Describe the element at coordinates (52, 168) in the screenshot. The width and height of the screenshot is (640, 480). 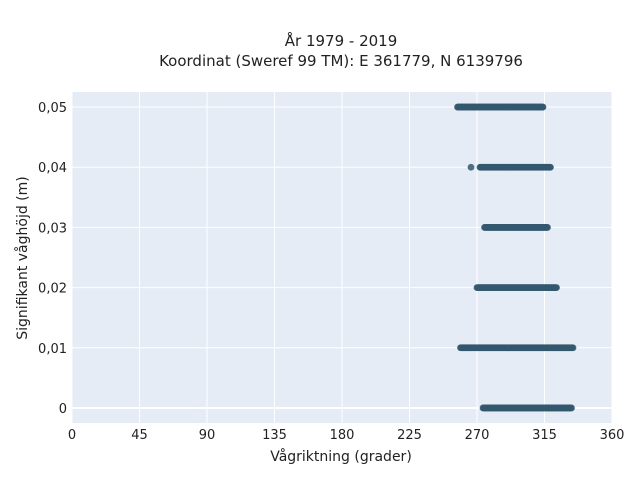
I see `y-tick-label: 0,04` at that location.